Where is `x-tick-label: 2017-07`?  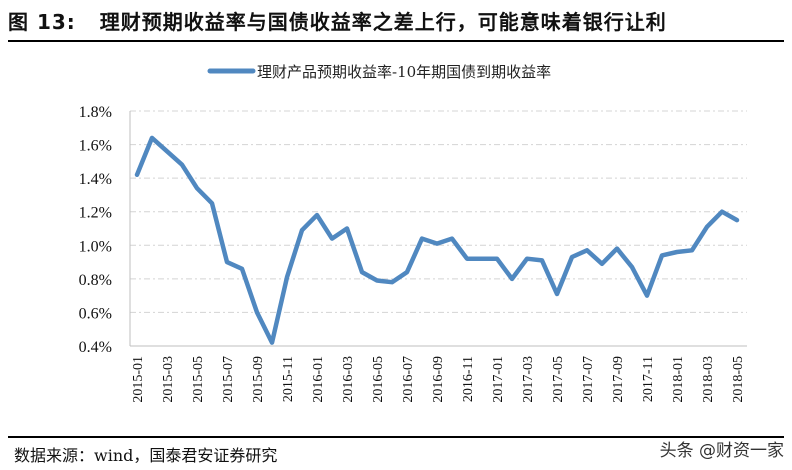
x-tick-label: 2017-07 is located at coordinates (588, 379).